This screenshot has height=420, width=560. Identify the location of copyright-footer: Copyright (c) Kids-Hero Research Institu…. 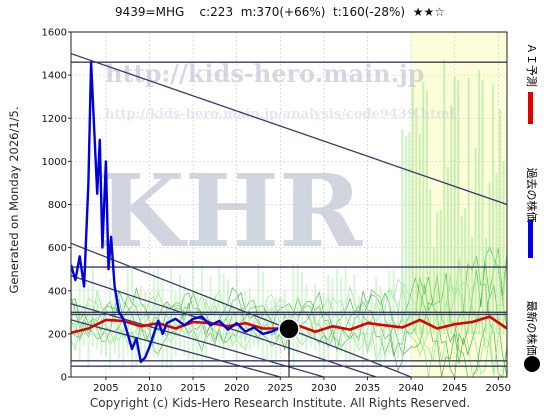
(280, 403).